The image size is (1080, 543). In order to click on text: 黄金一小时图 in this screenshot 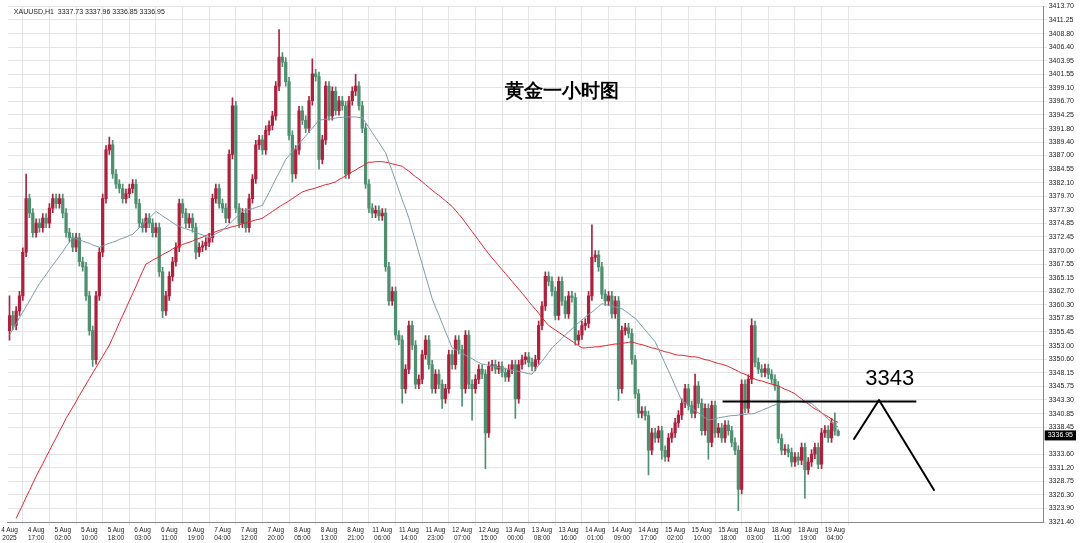, I will do `click(562, 91)`.